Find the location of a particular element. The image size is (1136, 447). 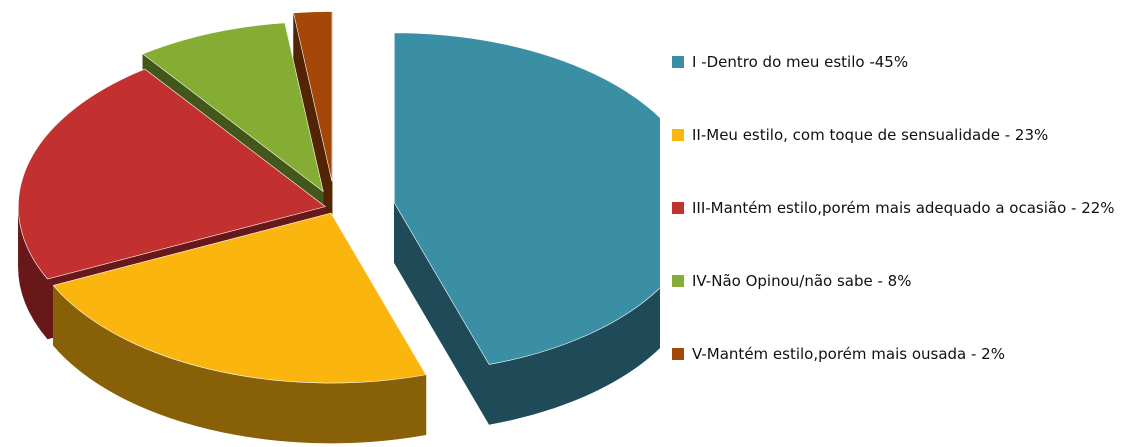

pie-slice-1-rim is located at coordinates (574, 356).